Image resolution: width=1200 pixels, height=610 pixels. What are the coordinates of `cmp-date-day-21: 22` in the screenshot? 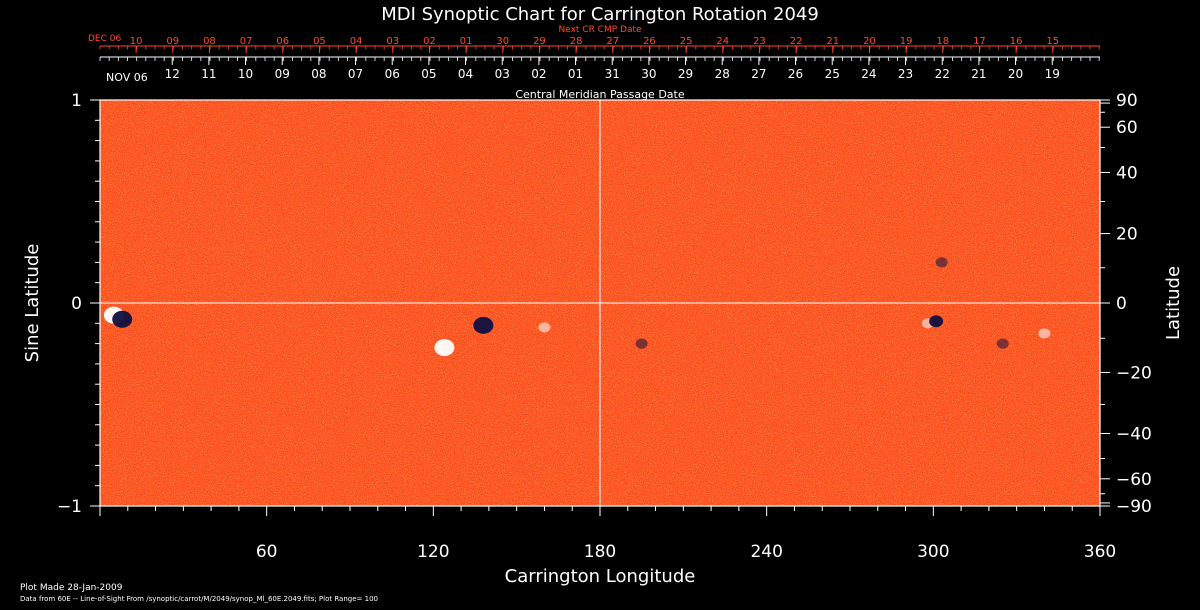 It's located at (942, 74).